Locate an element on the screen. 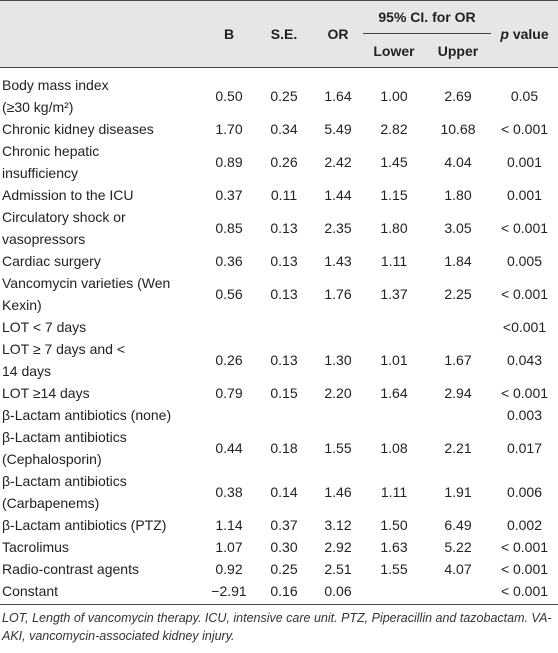 Image resolution: width=558 pixels, height=653 pixels. value-cell: 1.30 is located at coordinates (338, 360).